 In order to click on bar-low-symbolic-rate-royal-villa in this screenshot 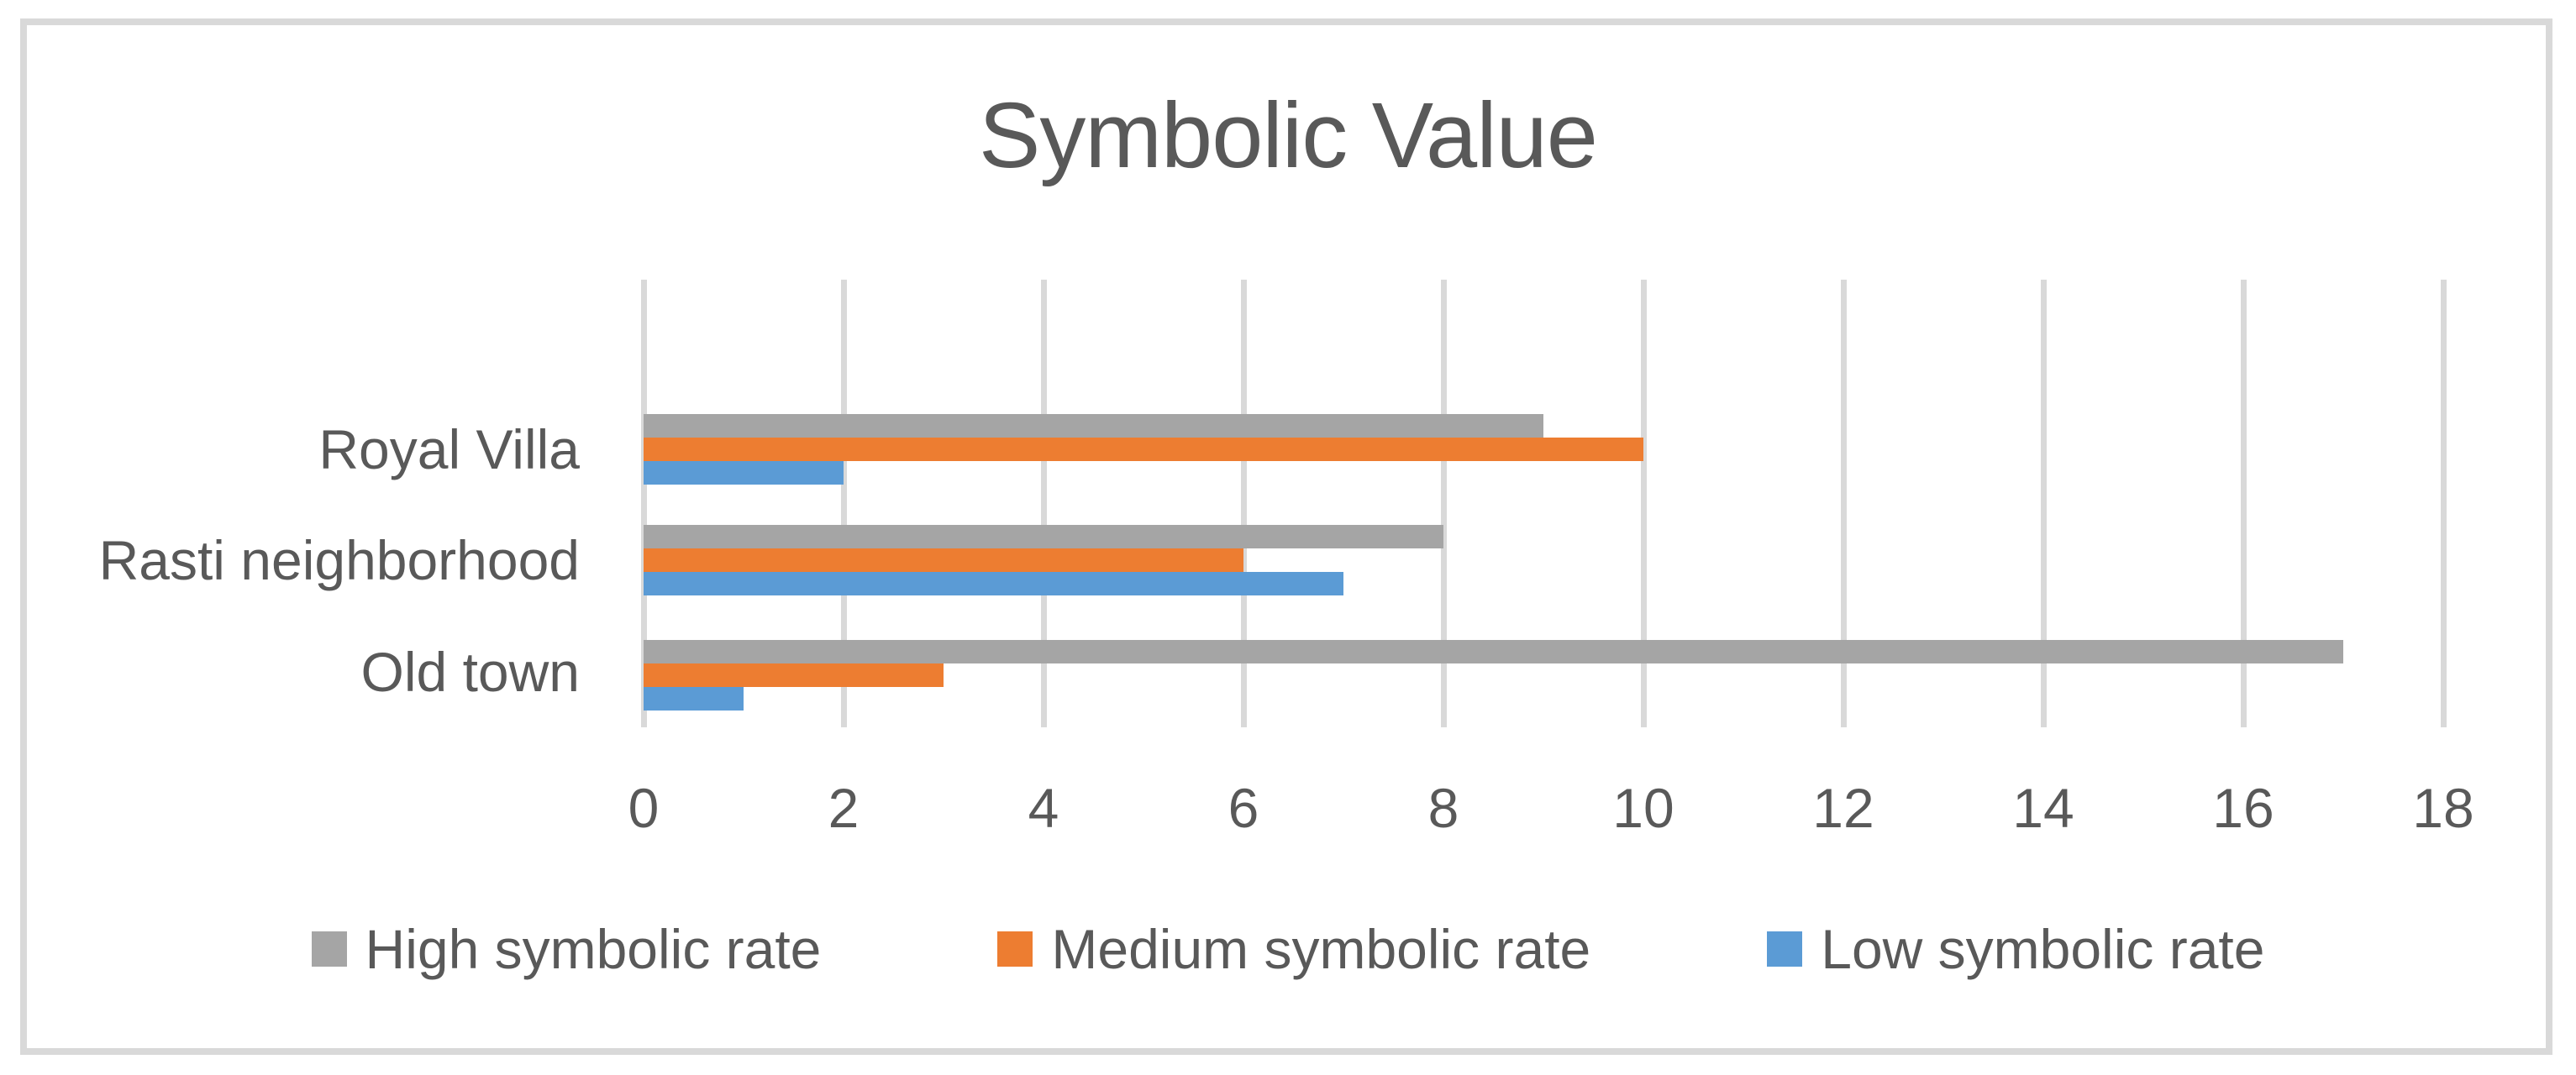, I will do `click(744, 473)`.